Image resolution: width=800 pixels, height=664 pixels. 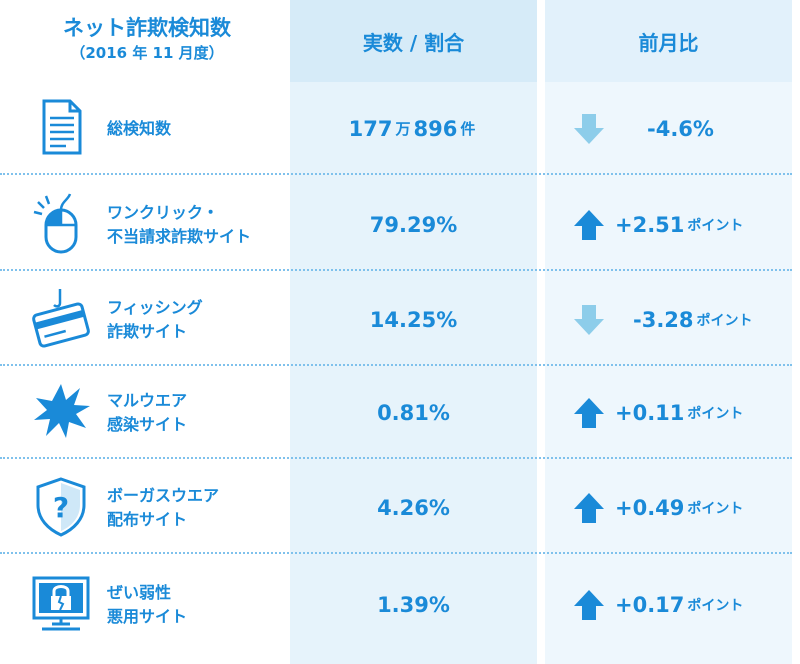 I want to click on row-label-line: ぜい弱性, so click(x=139, y=592).